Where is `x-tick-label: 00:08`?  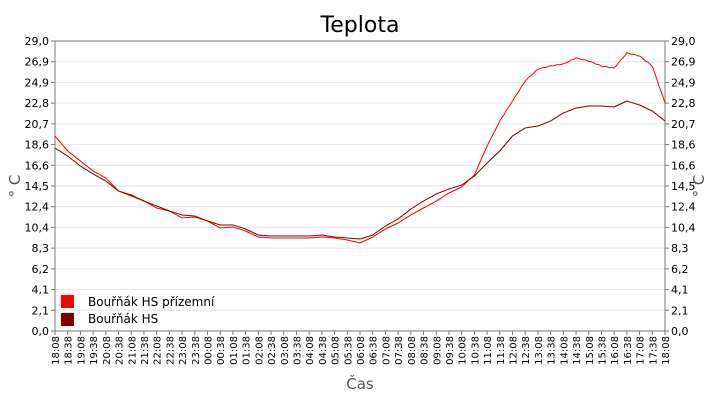 x-tick-label: 00:08 is located at coordinates (209, 350).